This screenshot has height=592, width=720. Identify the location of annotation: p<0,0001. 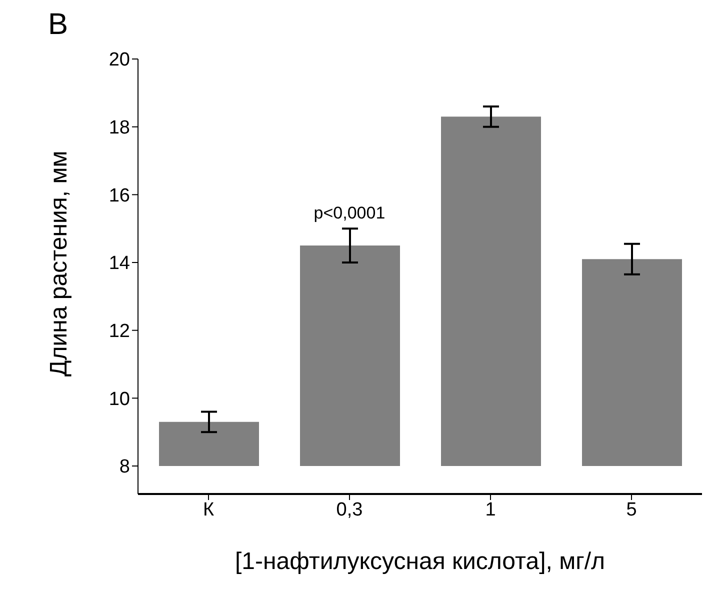
(350, 212).